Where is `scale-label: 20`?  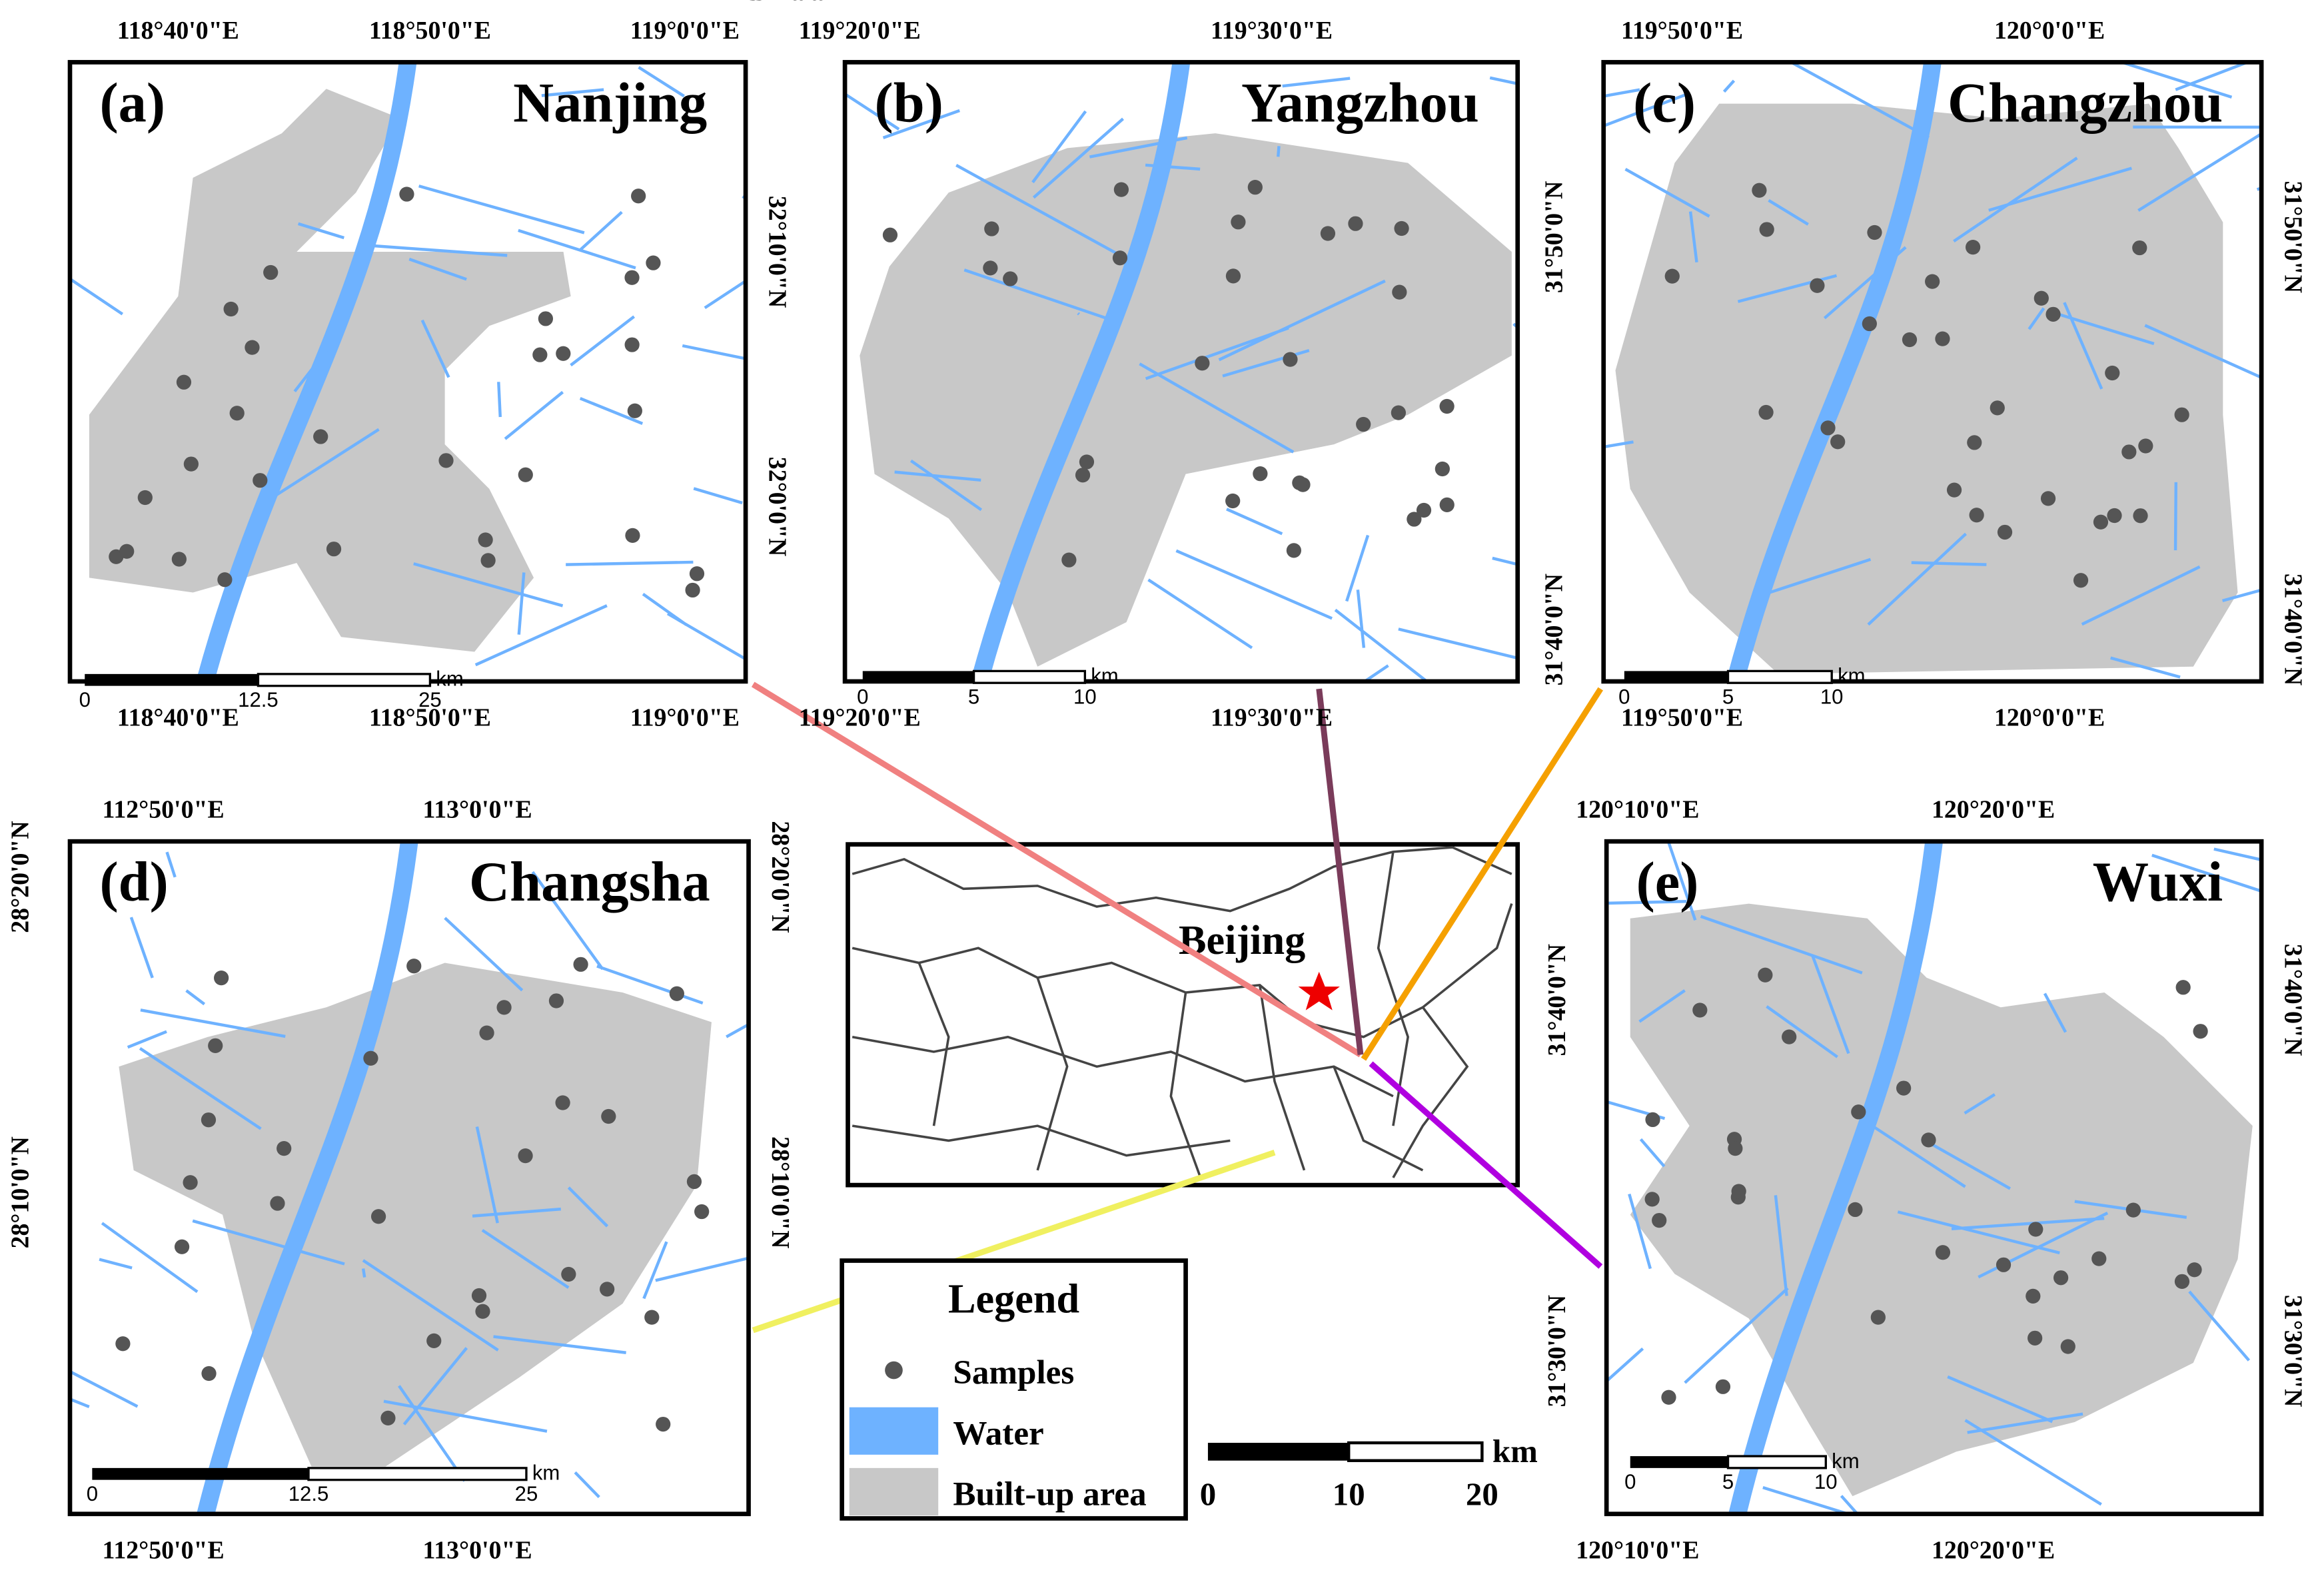 scale-label: 20 is located at coordinates (1482, 1493).